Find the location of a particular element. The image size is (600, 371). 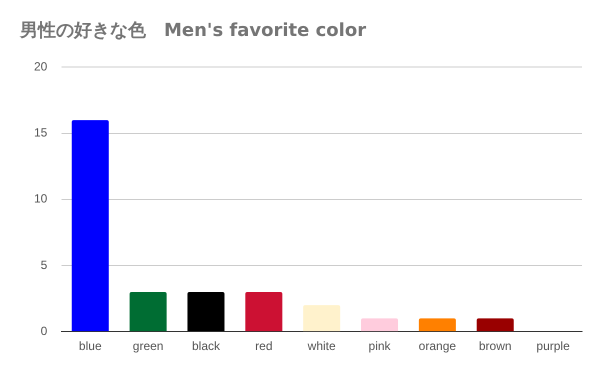

x-tick-label: blue is located at coordinates (90, 346).